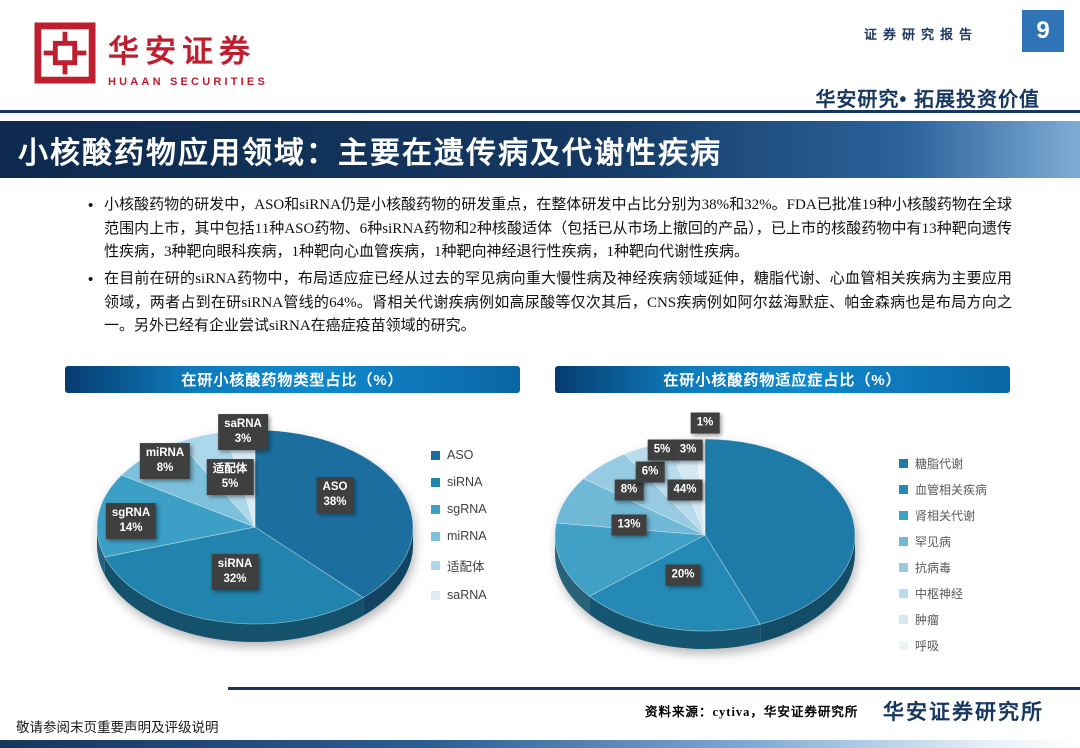 The width and height of the screenshot is (1080, 748). What do you see at coordinates (467, 509) in the screenshot?
I see `legend-label: sgRNA` at bounding box center [467, 509].